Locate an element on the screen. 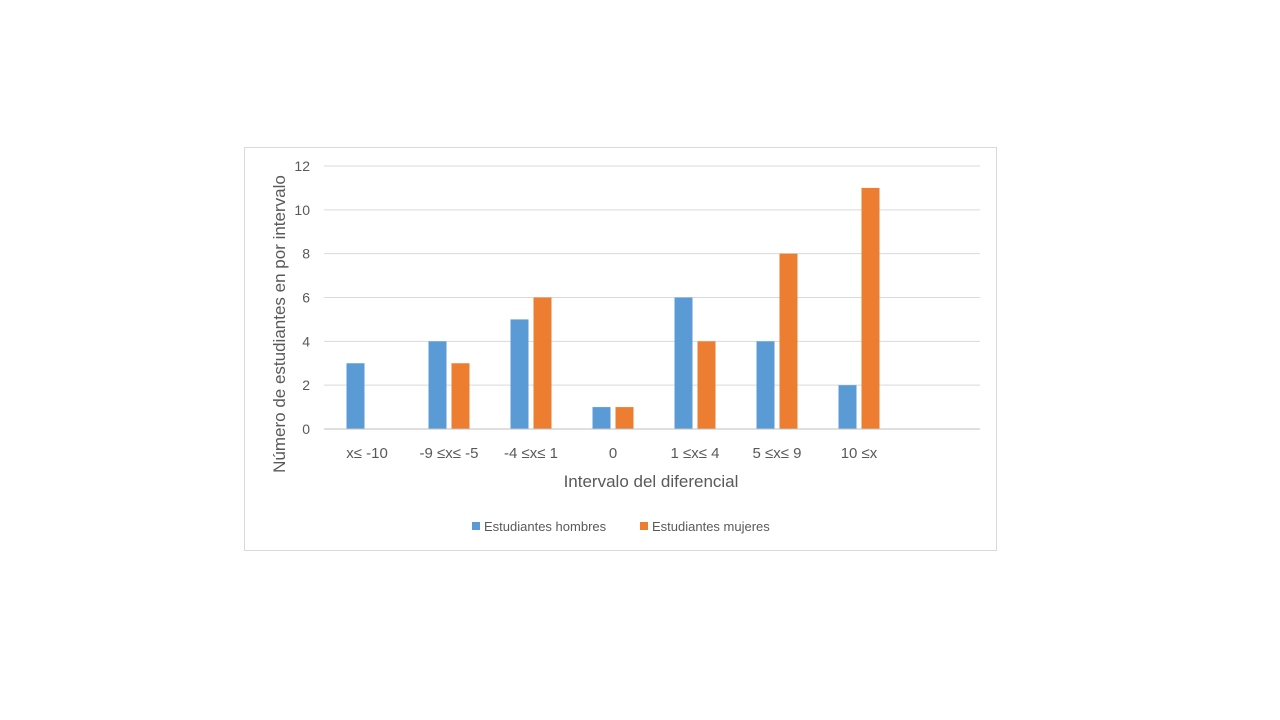  y-axis-ticks: 0 2 4 6 8 10 12 is located at coordinates (302, 297).